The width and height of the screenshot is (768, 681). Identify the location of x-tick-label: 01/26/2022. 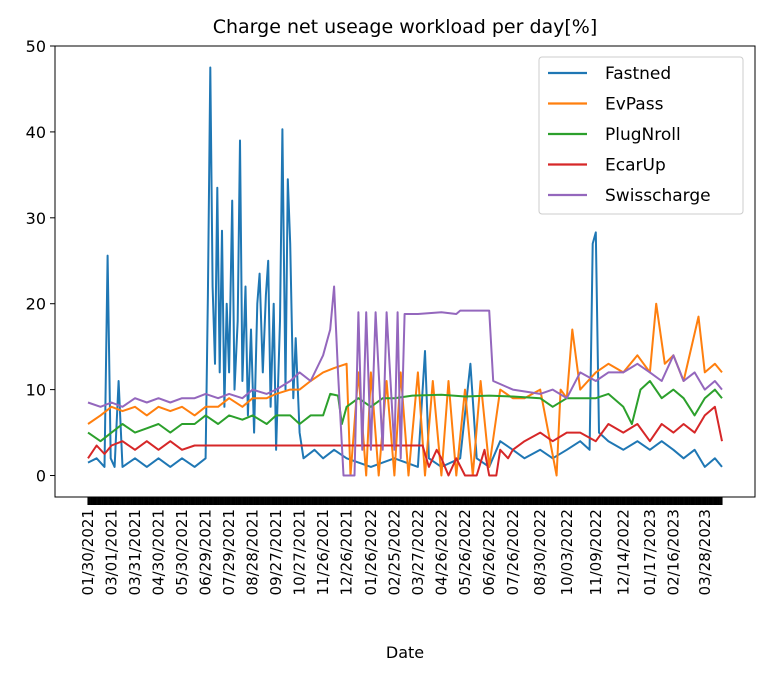
(371, 552).